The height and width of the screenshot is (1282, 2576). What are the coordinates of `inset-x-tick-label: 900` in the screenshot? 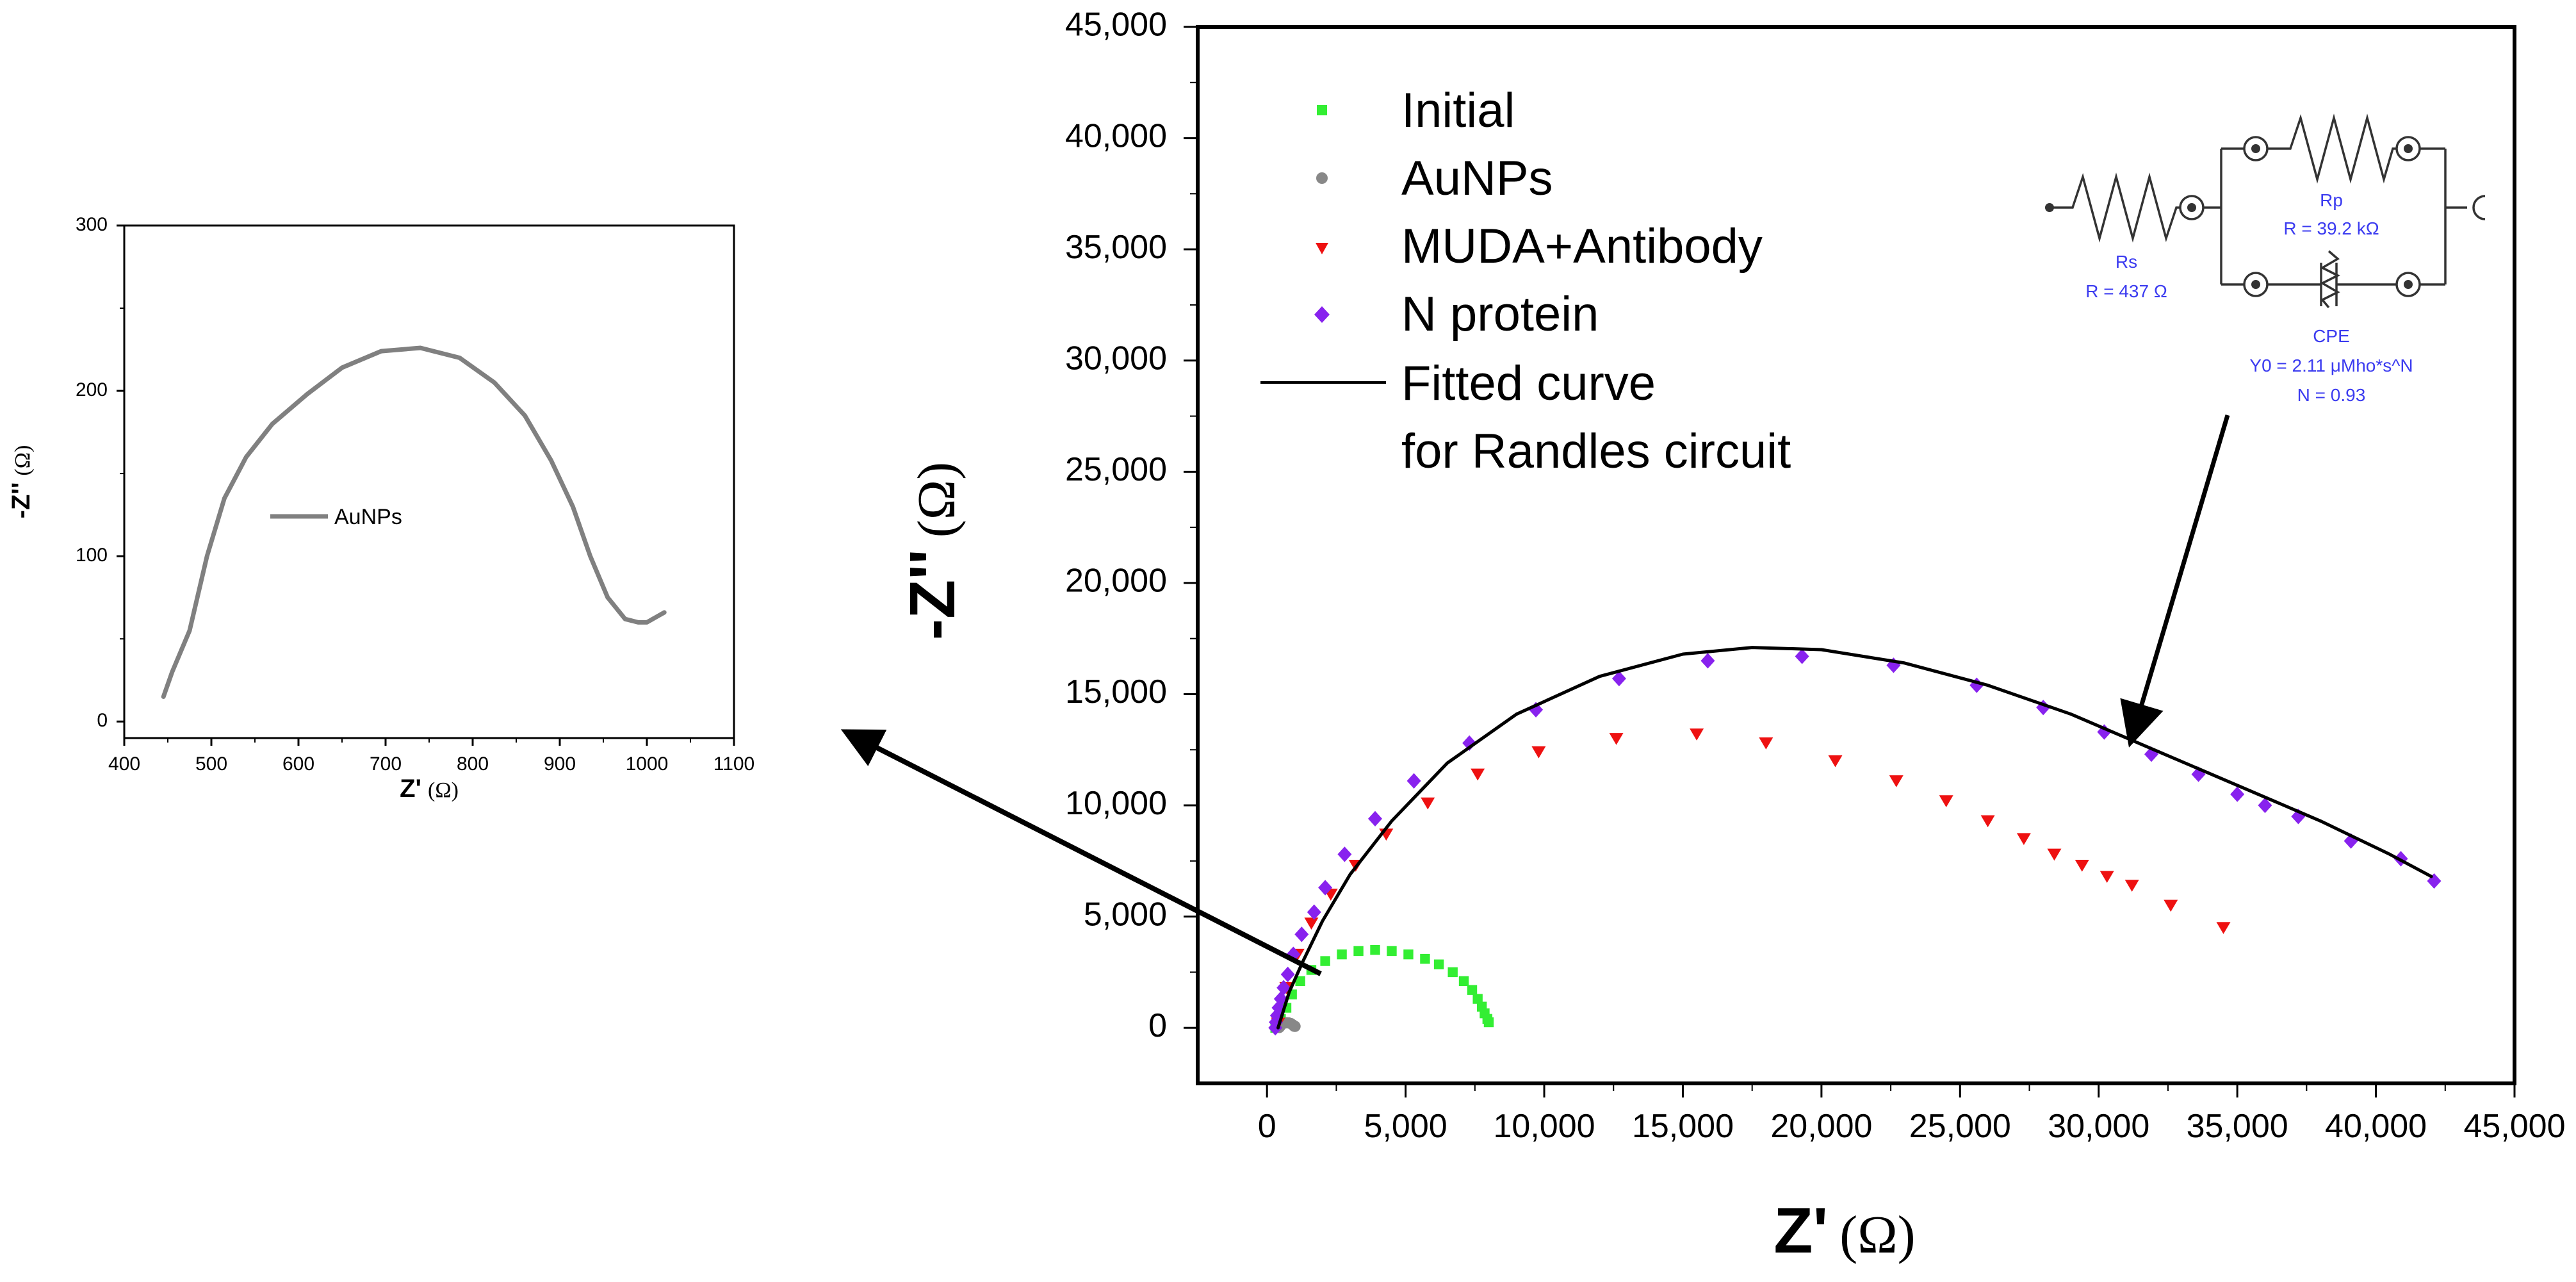 It's located at (560, 764).